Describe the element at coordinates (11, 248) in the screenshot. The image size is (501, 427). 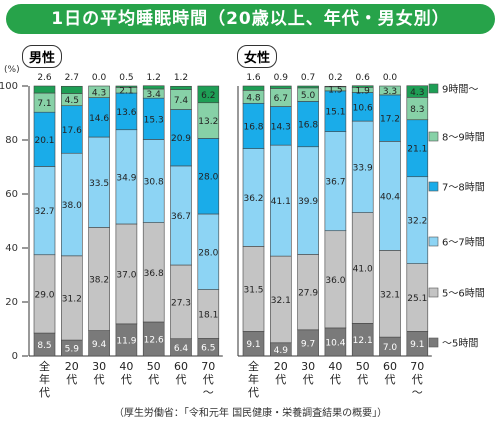
I see `y-tick-label: 40` at that location.